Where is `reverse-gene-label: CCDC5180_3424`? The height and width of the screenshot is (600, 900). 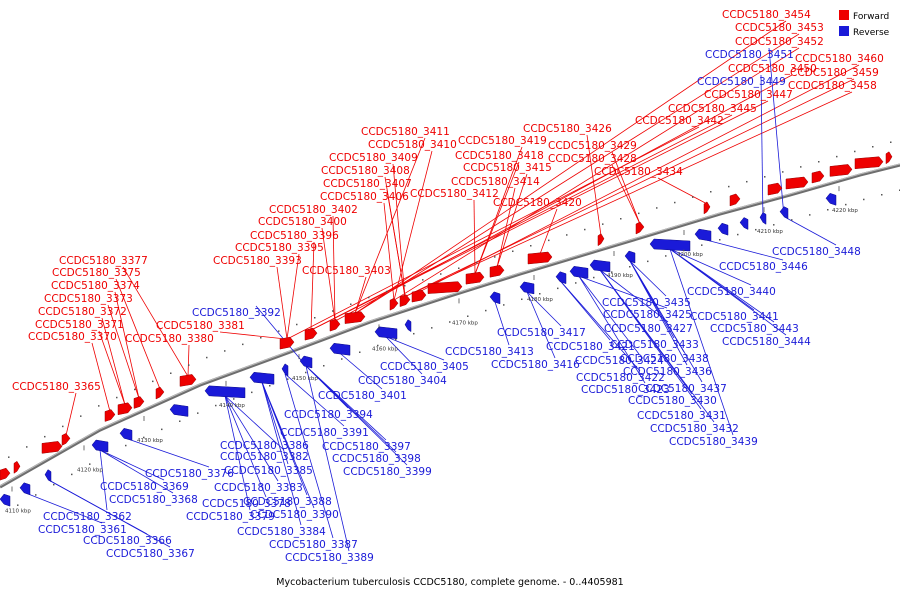 reverse-gene-label: CCDC5180_3424 is located at coordinates (619, 361).